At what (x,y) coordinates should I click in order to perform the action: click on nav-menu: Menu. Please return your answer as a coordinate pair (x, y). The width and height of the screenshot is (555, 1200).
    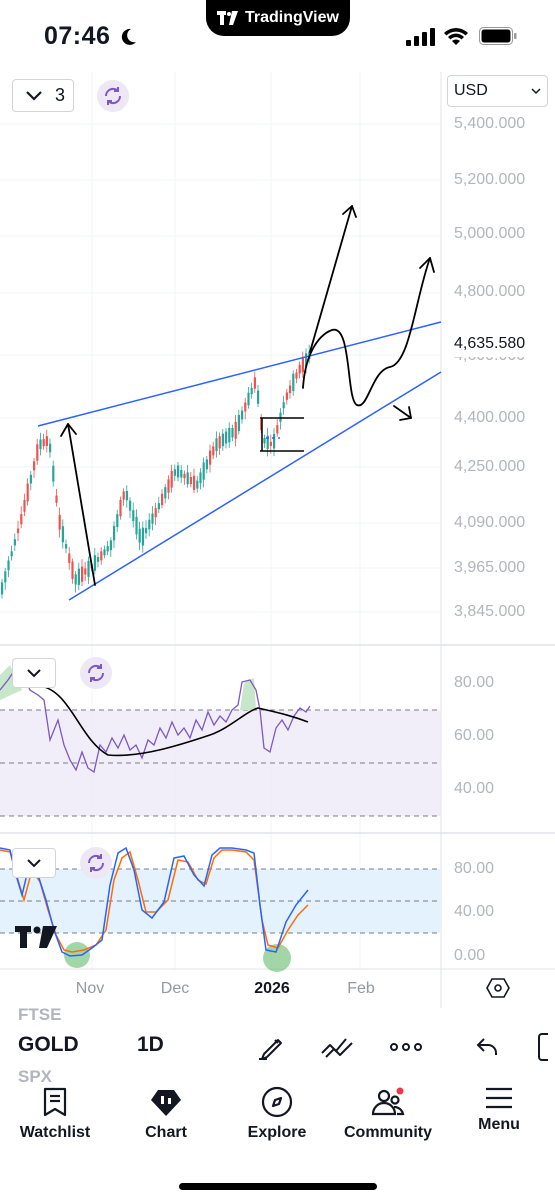
    Looking at the image, I should click on (499, 1121).